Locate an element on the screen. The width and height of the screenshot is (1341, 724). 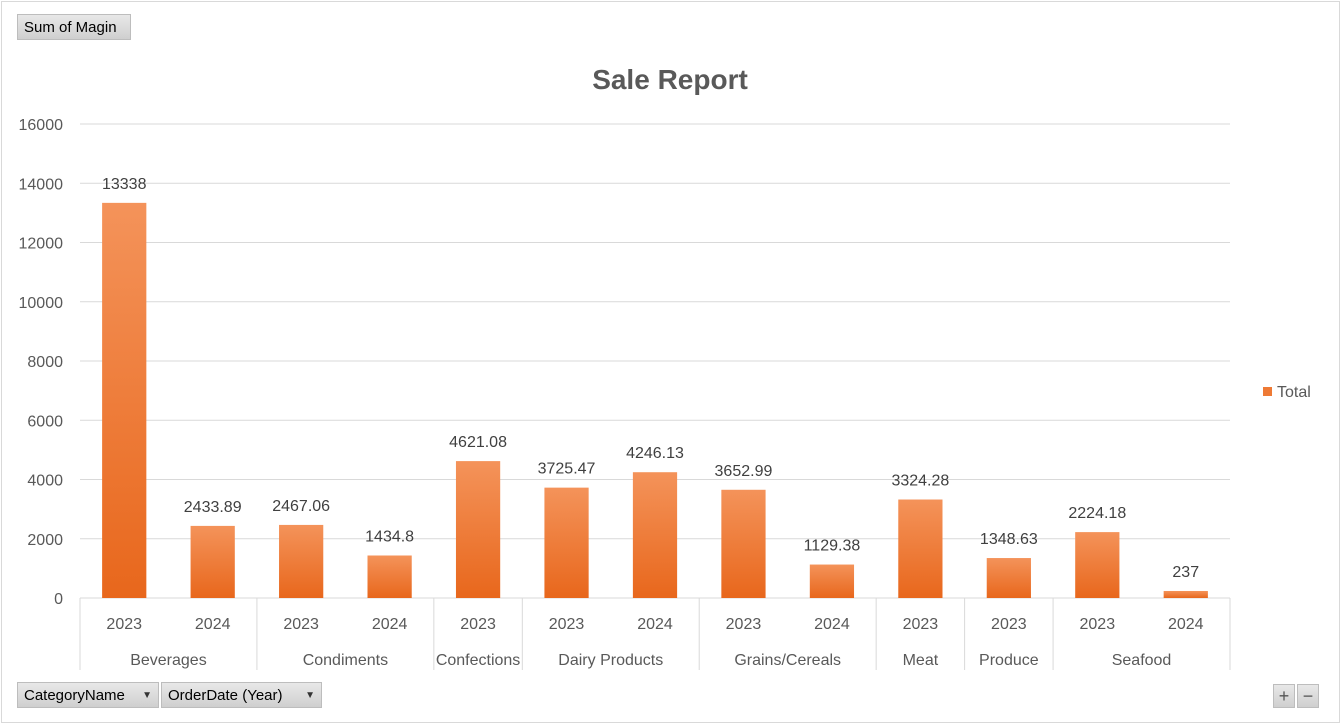
data-label: 2433.89 is located at coordinates (213, 507).